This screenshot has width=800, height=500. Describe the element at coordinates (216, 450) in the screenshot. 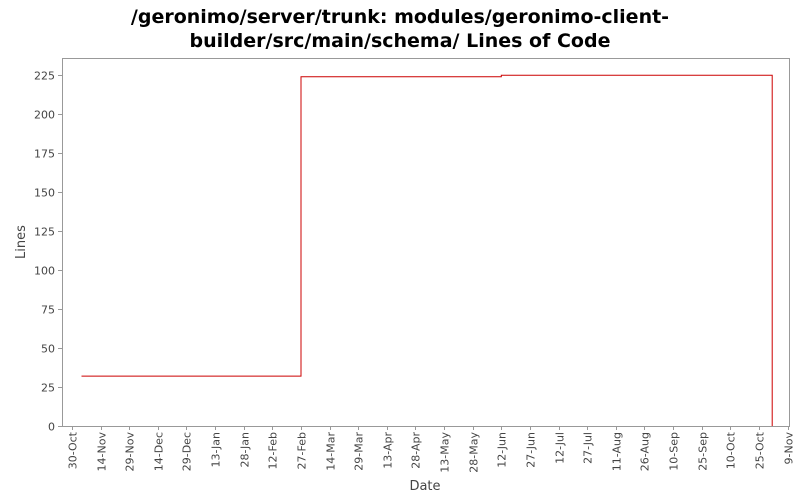

I see `x-tick-label: 13-Jan` at that location.